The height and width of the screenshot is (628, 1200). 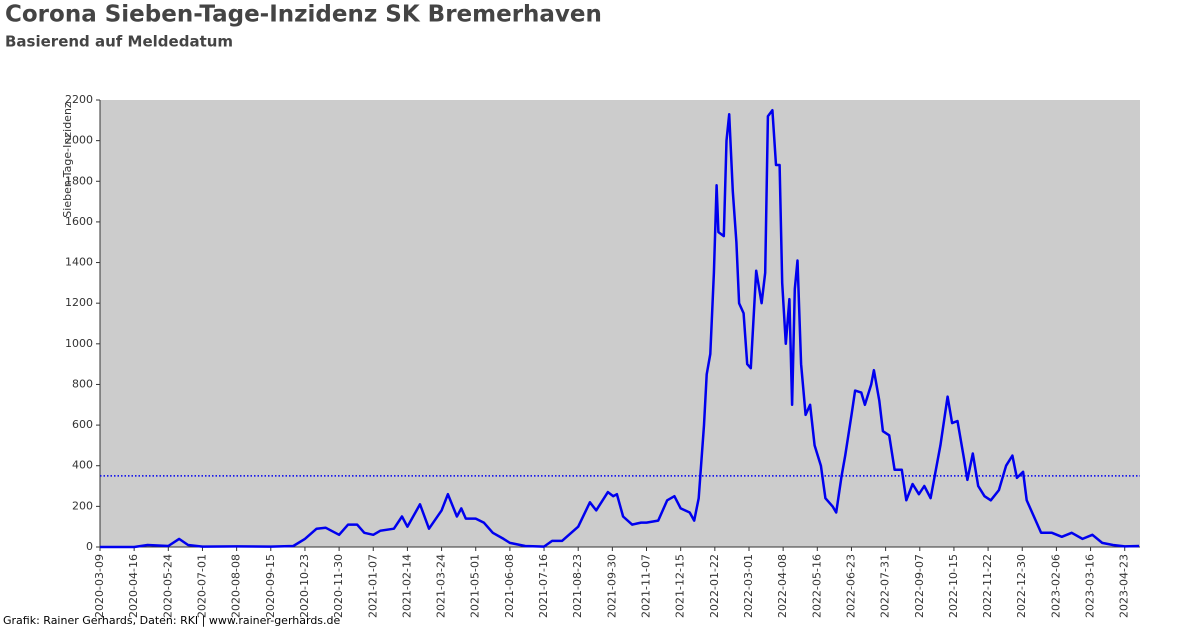 What do you see at coordinates (82, 505) in the screenshot?
I see `y-tick-label: 200` at bounding box center [82, 505].